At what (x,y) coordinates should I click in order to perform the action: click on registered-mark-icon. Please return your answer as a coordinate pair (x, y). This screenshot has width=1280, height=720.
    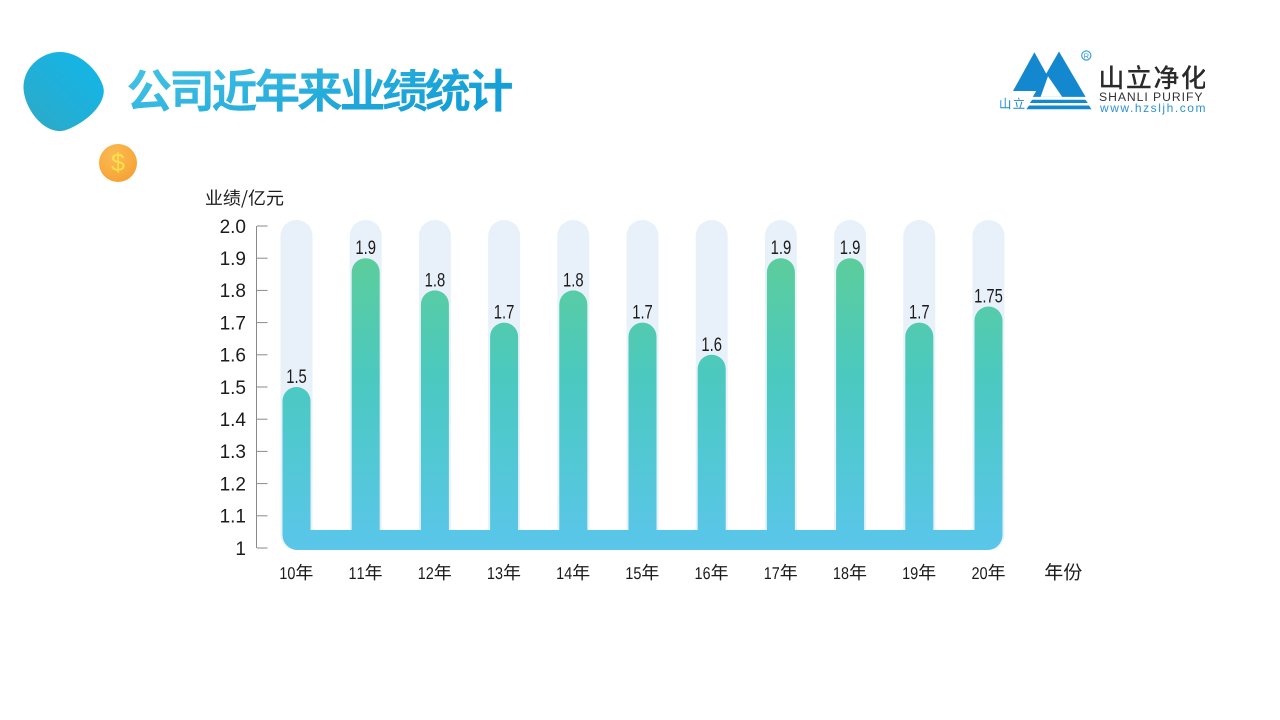
    Looking at the image, I should click on (1086, 55).